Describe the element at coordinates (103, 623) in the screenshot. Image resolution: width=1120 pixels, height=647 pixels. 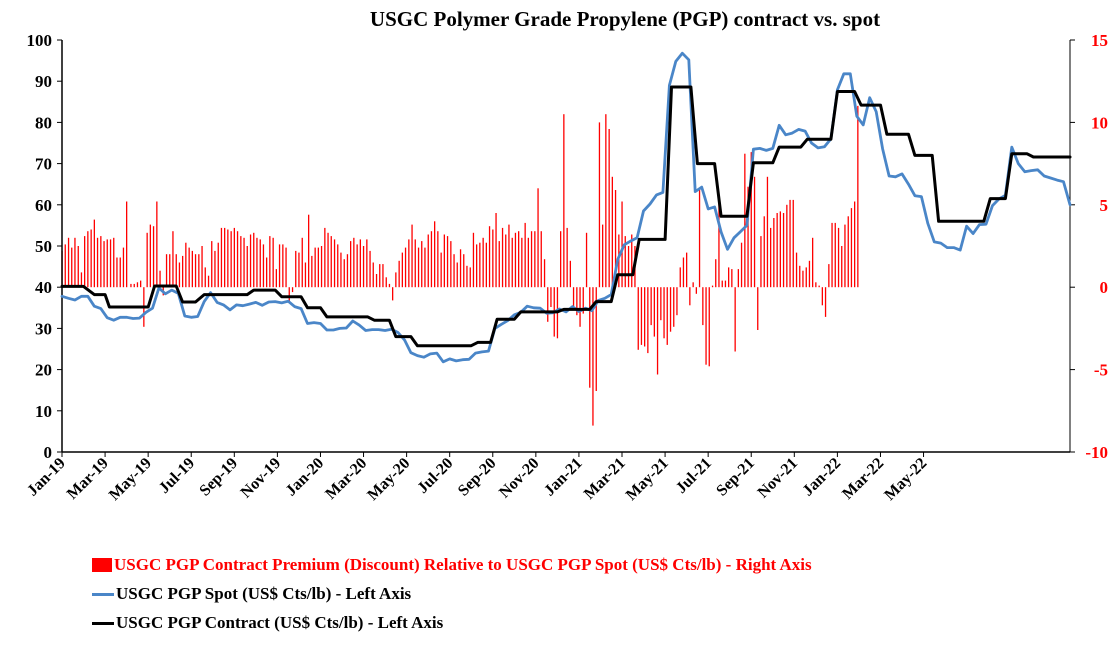
I see `legend-swatch-contract` at that location.